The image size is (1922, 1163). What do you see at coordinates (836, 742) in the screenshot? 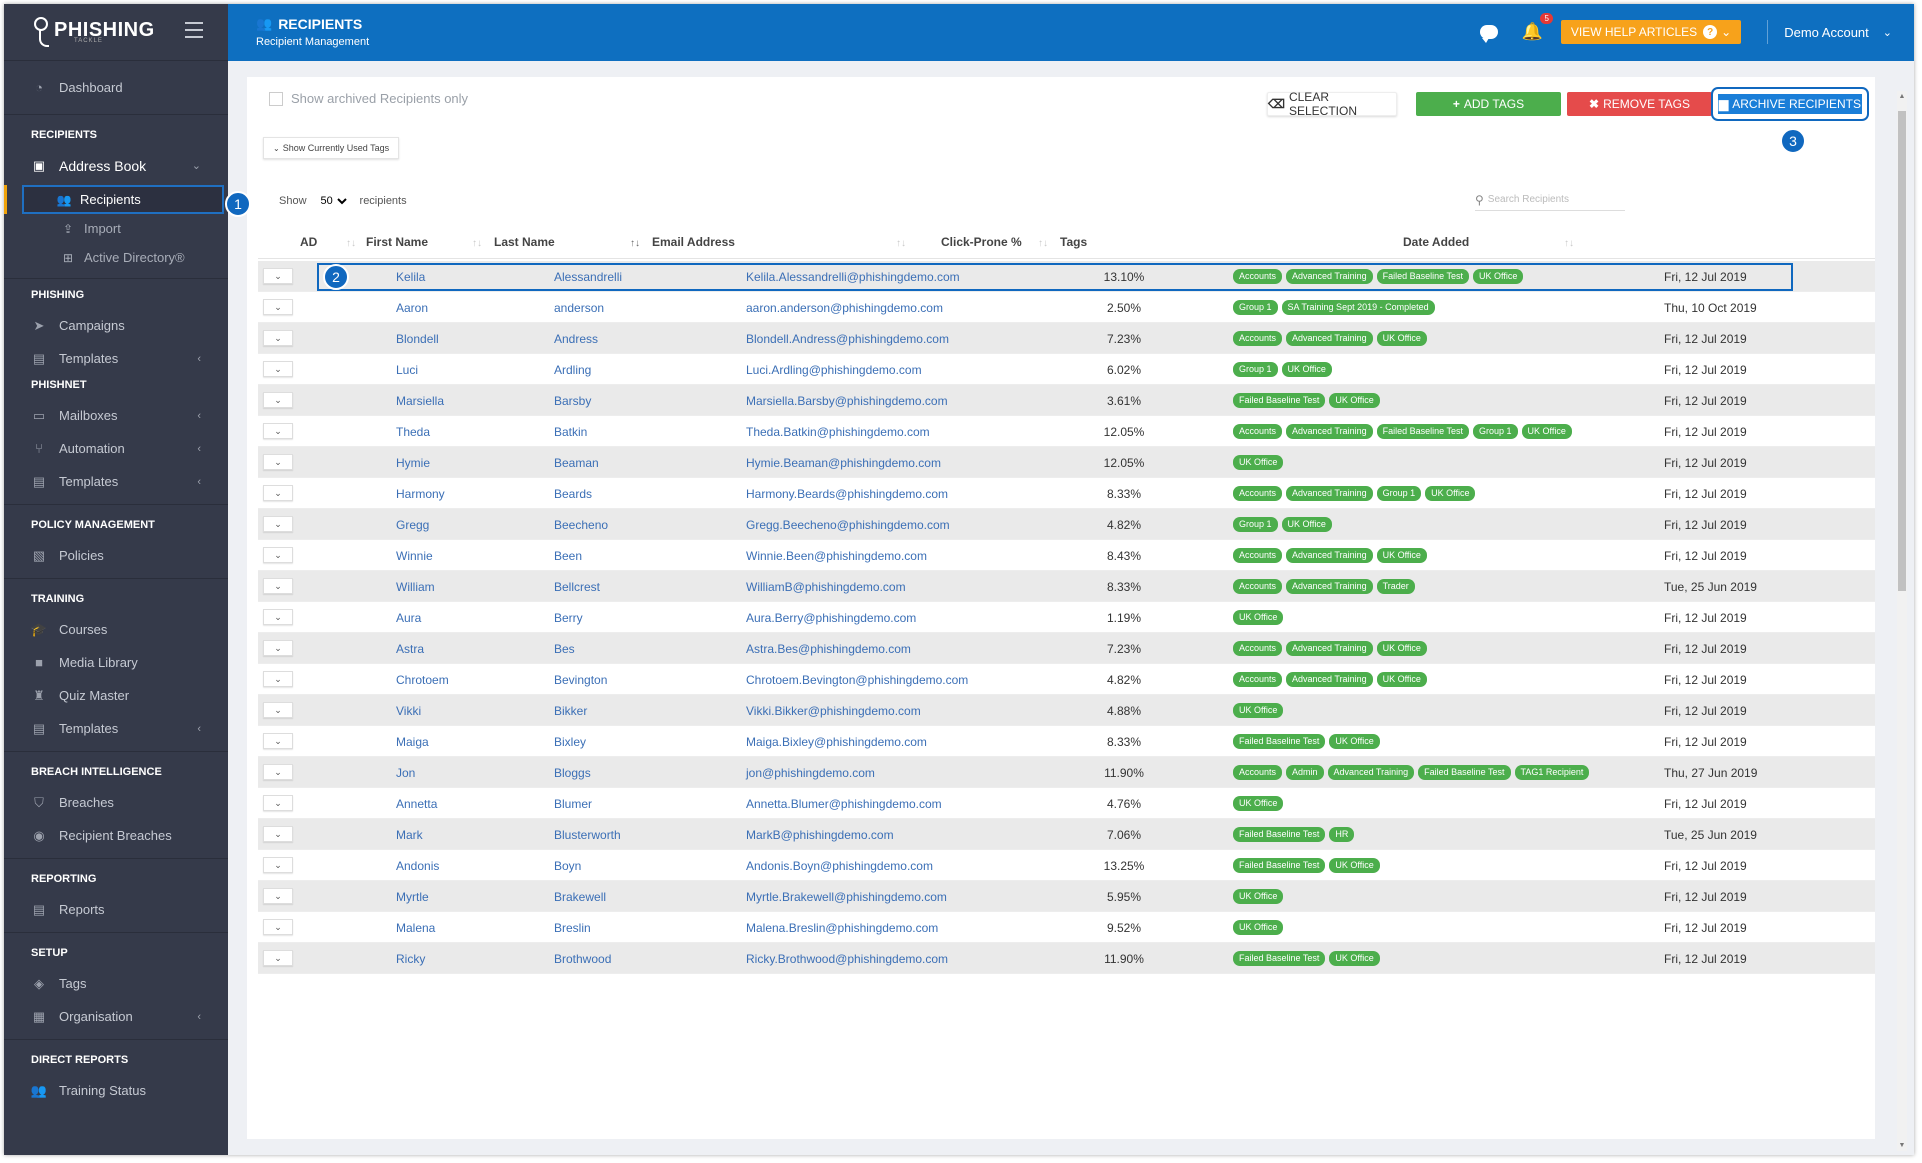
I see `cell-email: Maiga.Bixley@phishingdemo.com` at bounding box center [836, 742].